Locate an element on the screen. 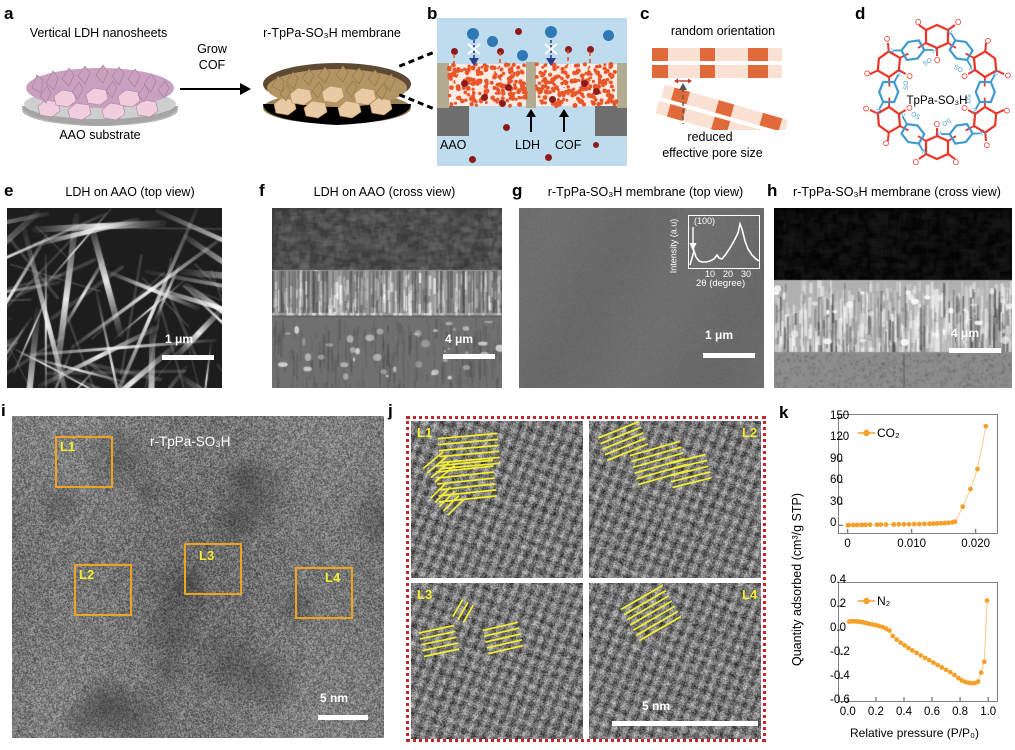 This screenshot has width=1015, height=750. n2-xlabel: Relative pressure (P/P₀) is located at coordinates (915, 733).